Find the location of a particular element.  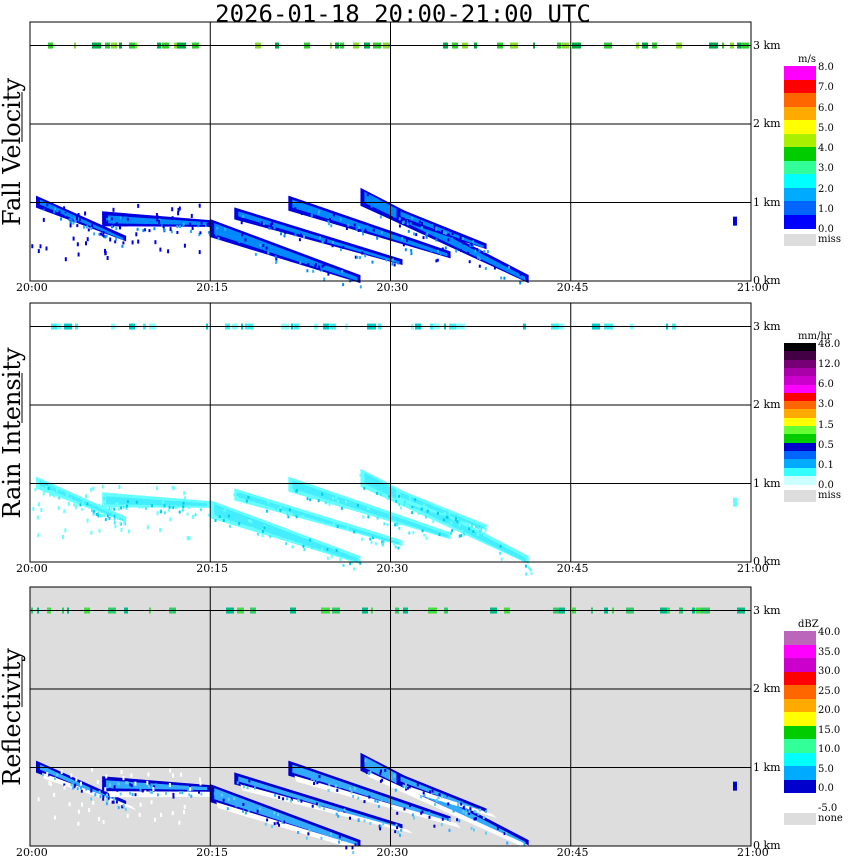

legend-swatch-missing is located at coordinates (800, 818).